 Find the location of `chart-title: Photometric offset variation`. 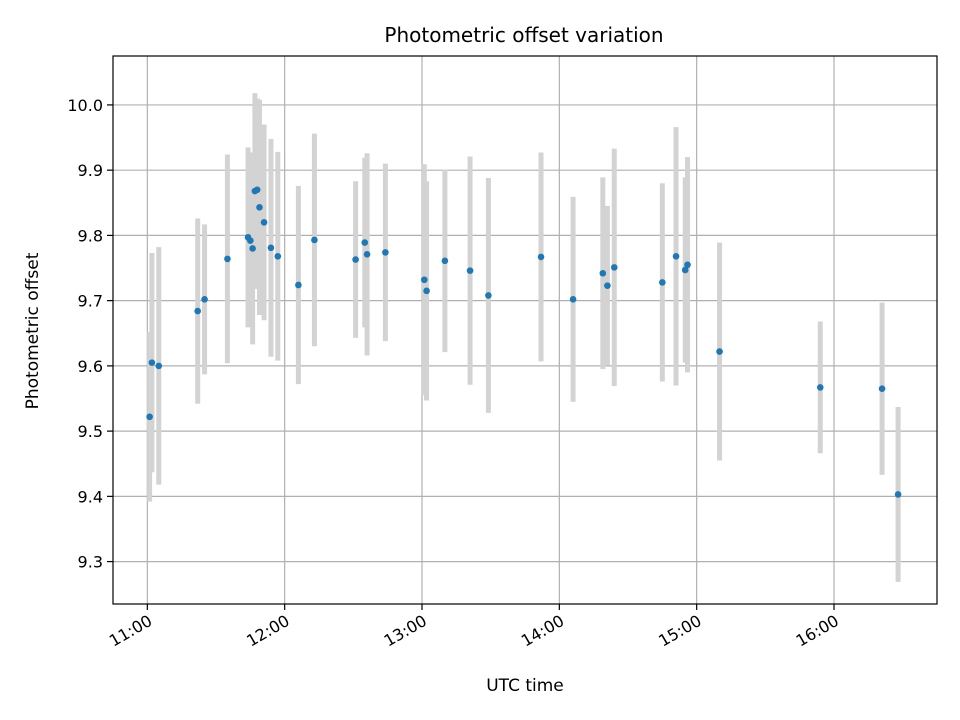

chart-title: Photometric offset variation is located at coordinates (523, 35).